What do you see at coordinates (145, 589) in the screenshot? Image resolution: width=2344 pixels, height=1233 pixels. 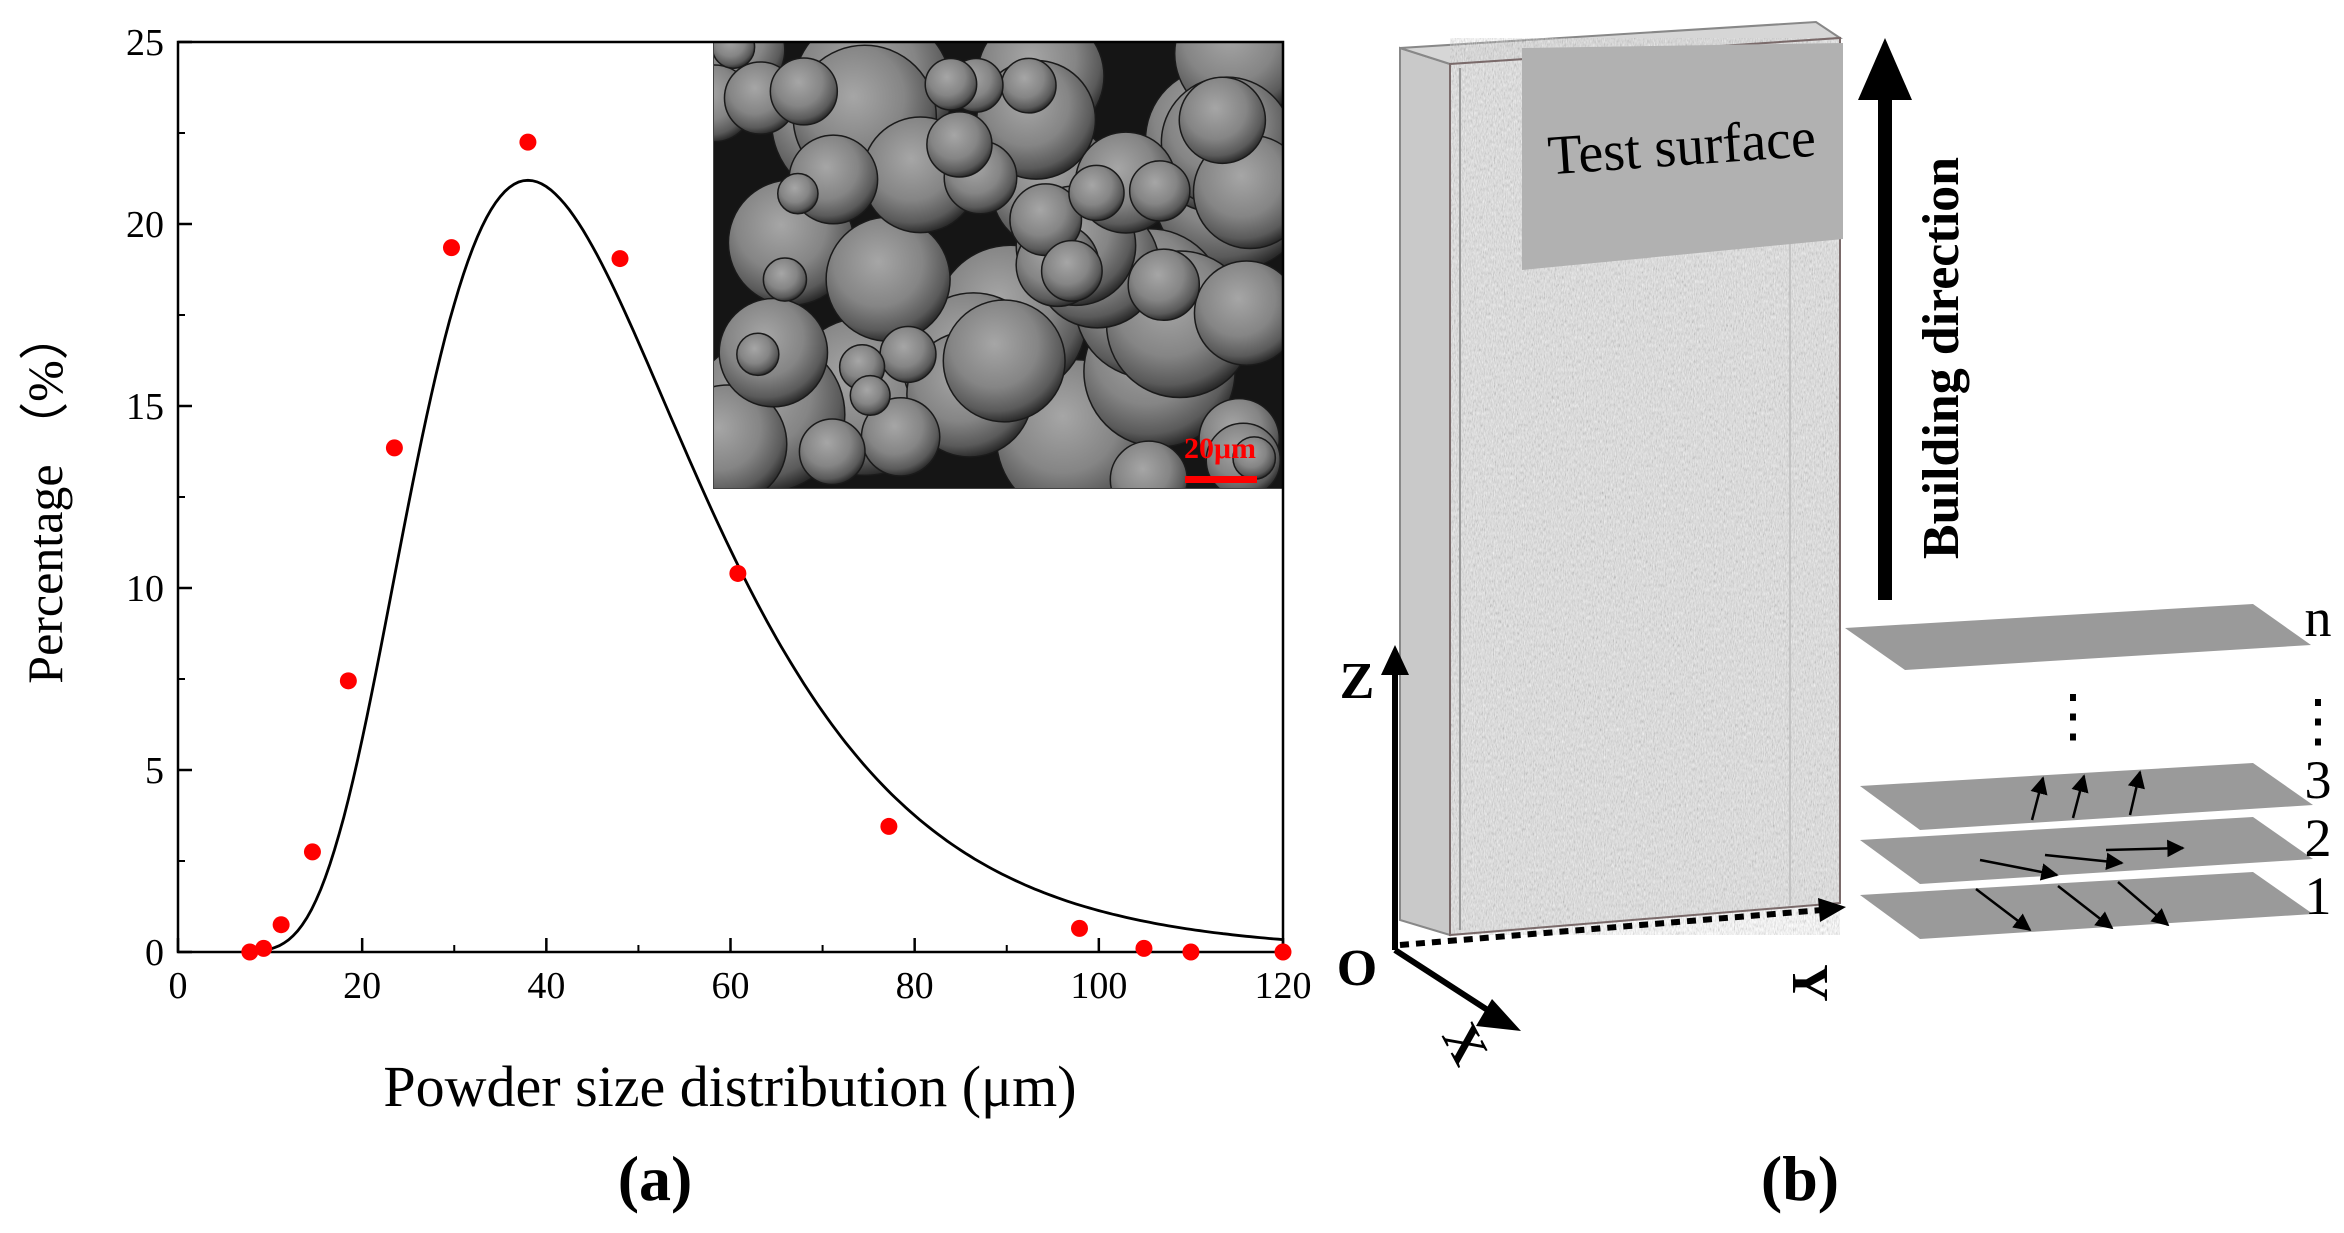 I see `y-tick-label: 10` at bounding box center [145, 589].